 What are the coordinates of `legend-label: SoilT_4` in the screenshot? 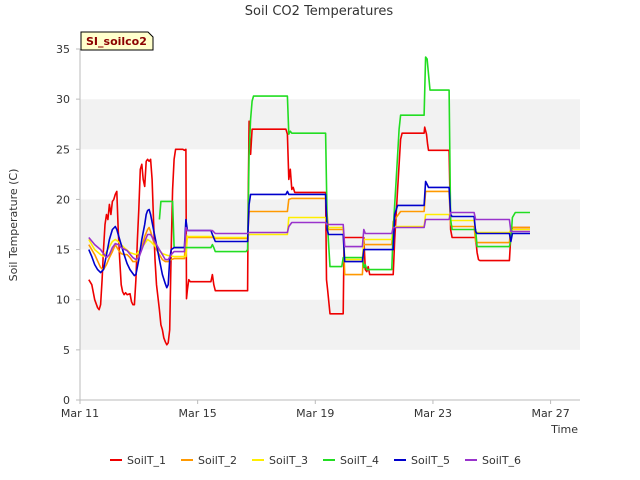 It's located at (359, 460).